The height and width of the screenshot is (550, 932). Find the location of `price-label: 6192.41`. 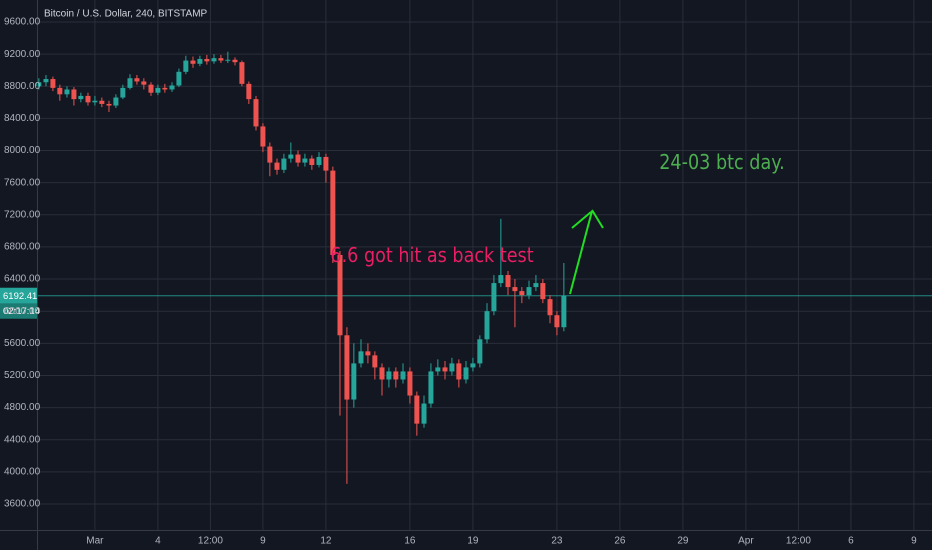

price-label: 6192.41 is located at coordinates (20, 296).